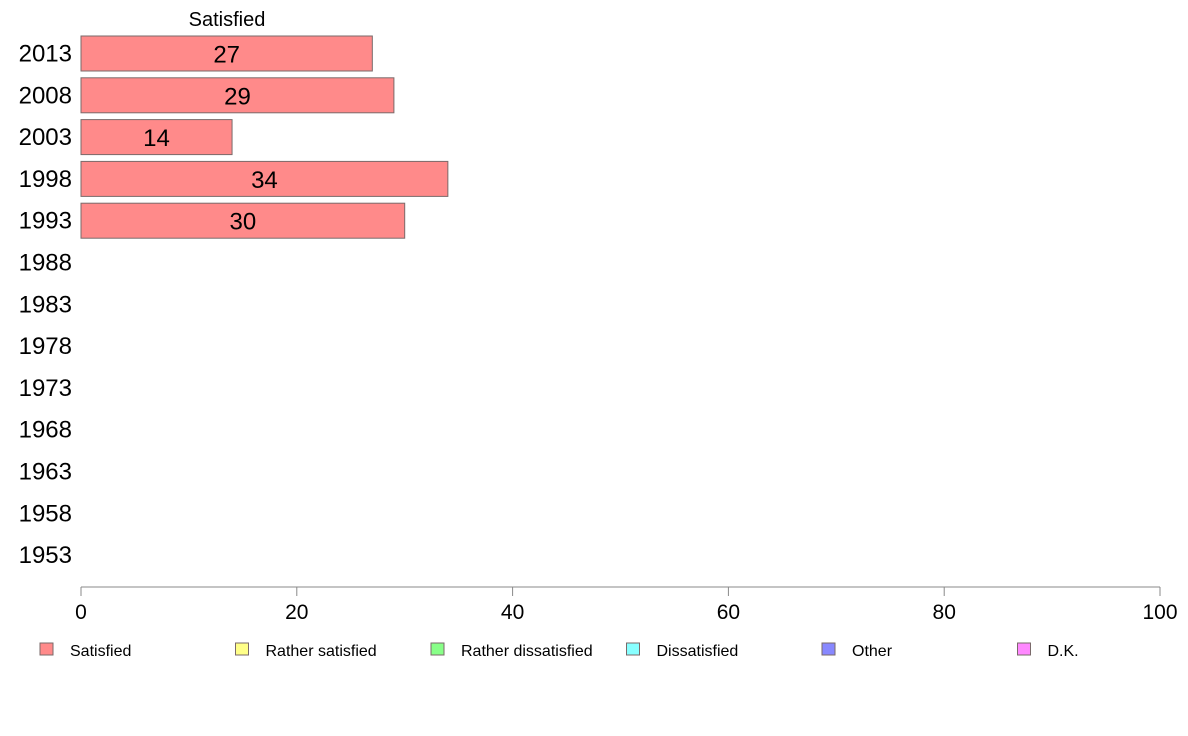 The height and width of the screenshot is (736, 1188). What do you see at coordinates (81, 612) in the screenshot?
I see `x-tick-label: 0` at bounding box center [81, 612].